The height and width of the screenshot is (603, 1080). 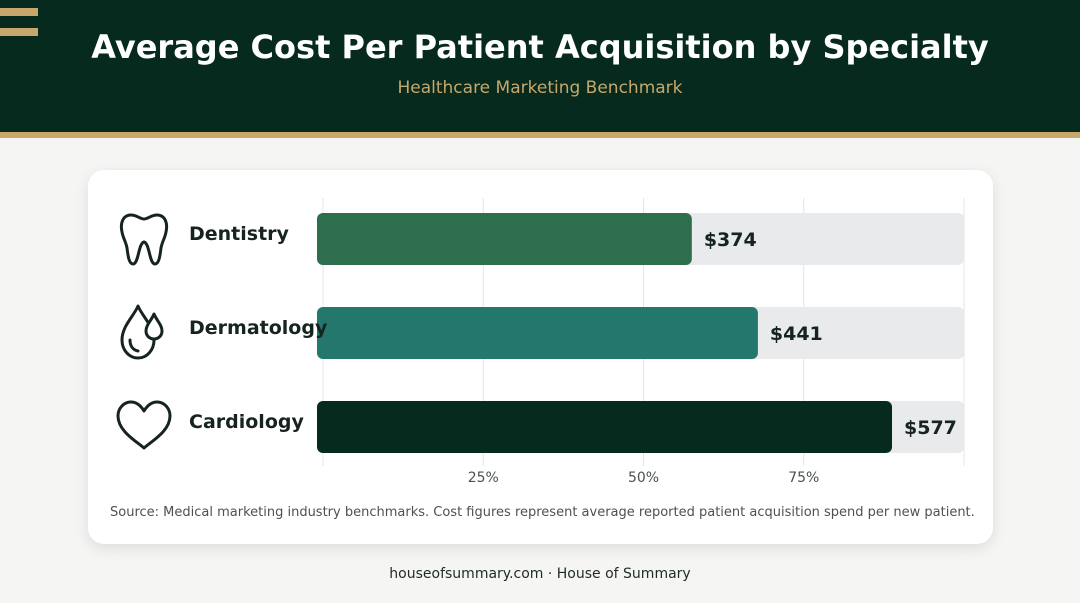 I want to click on value-label: $441, so click(x=796, y=334).